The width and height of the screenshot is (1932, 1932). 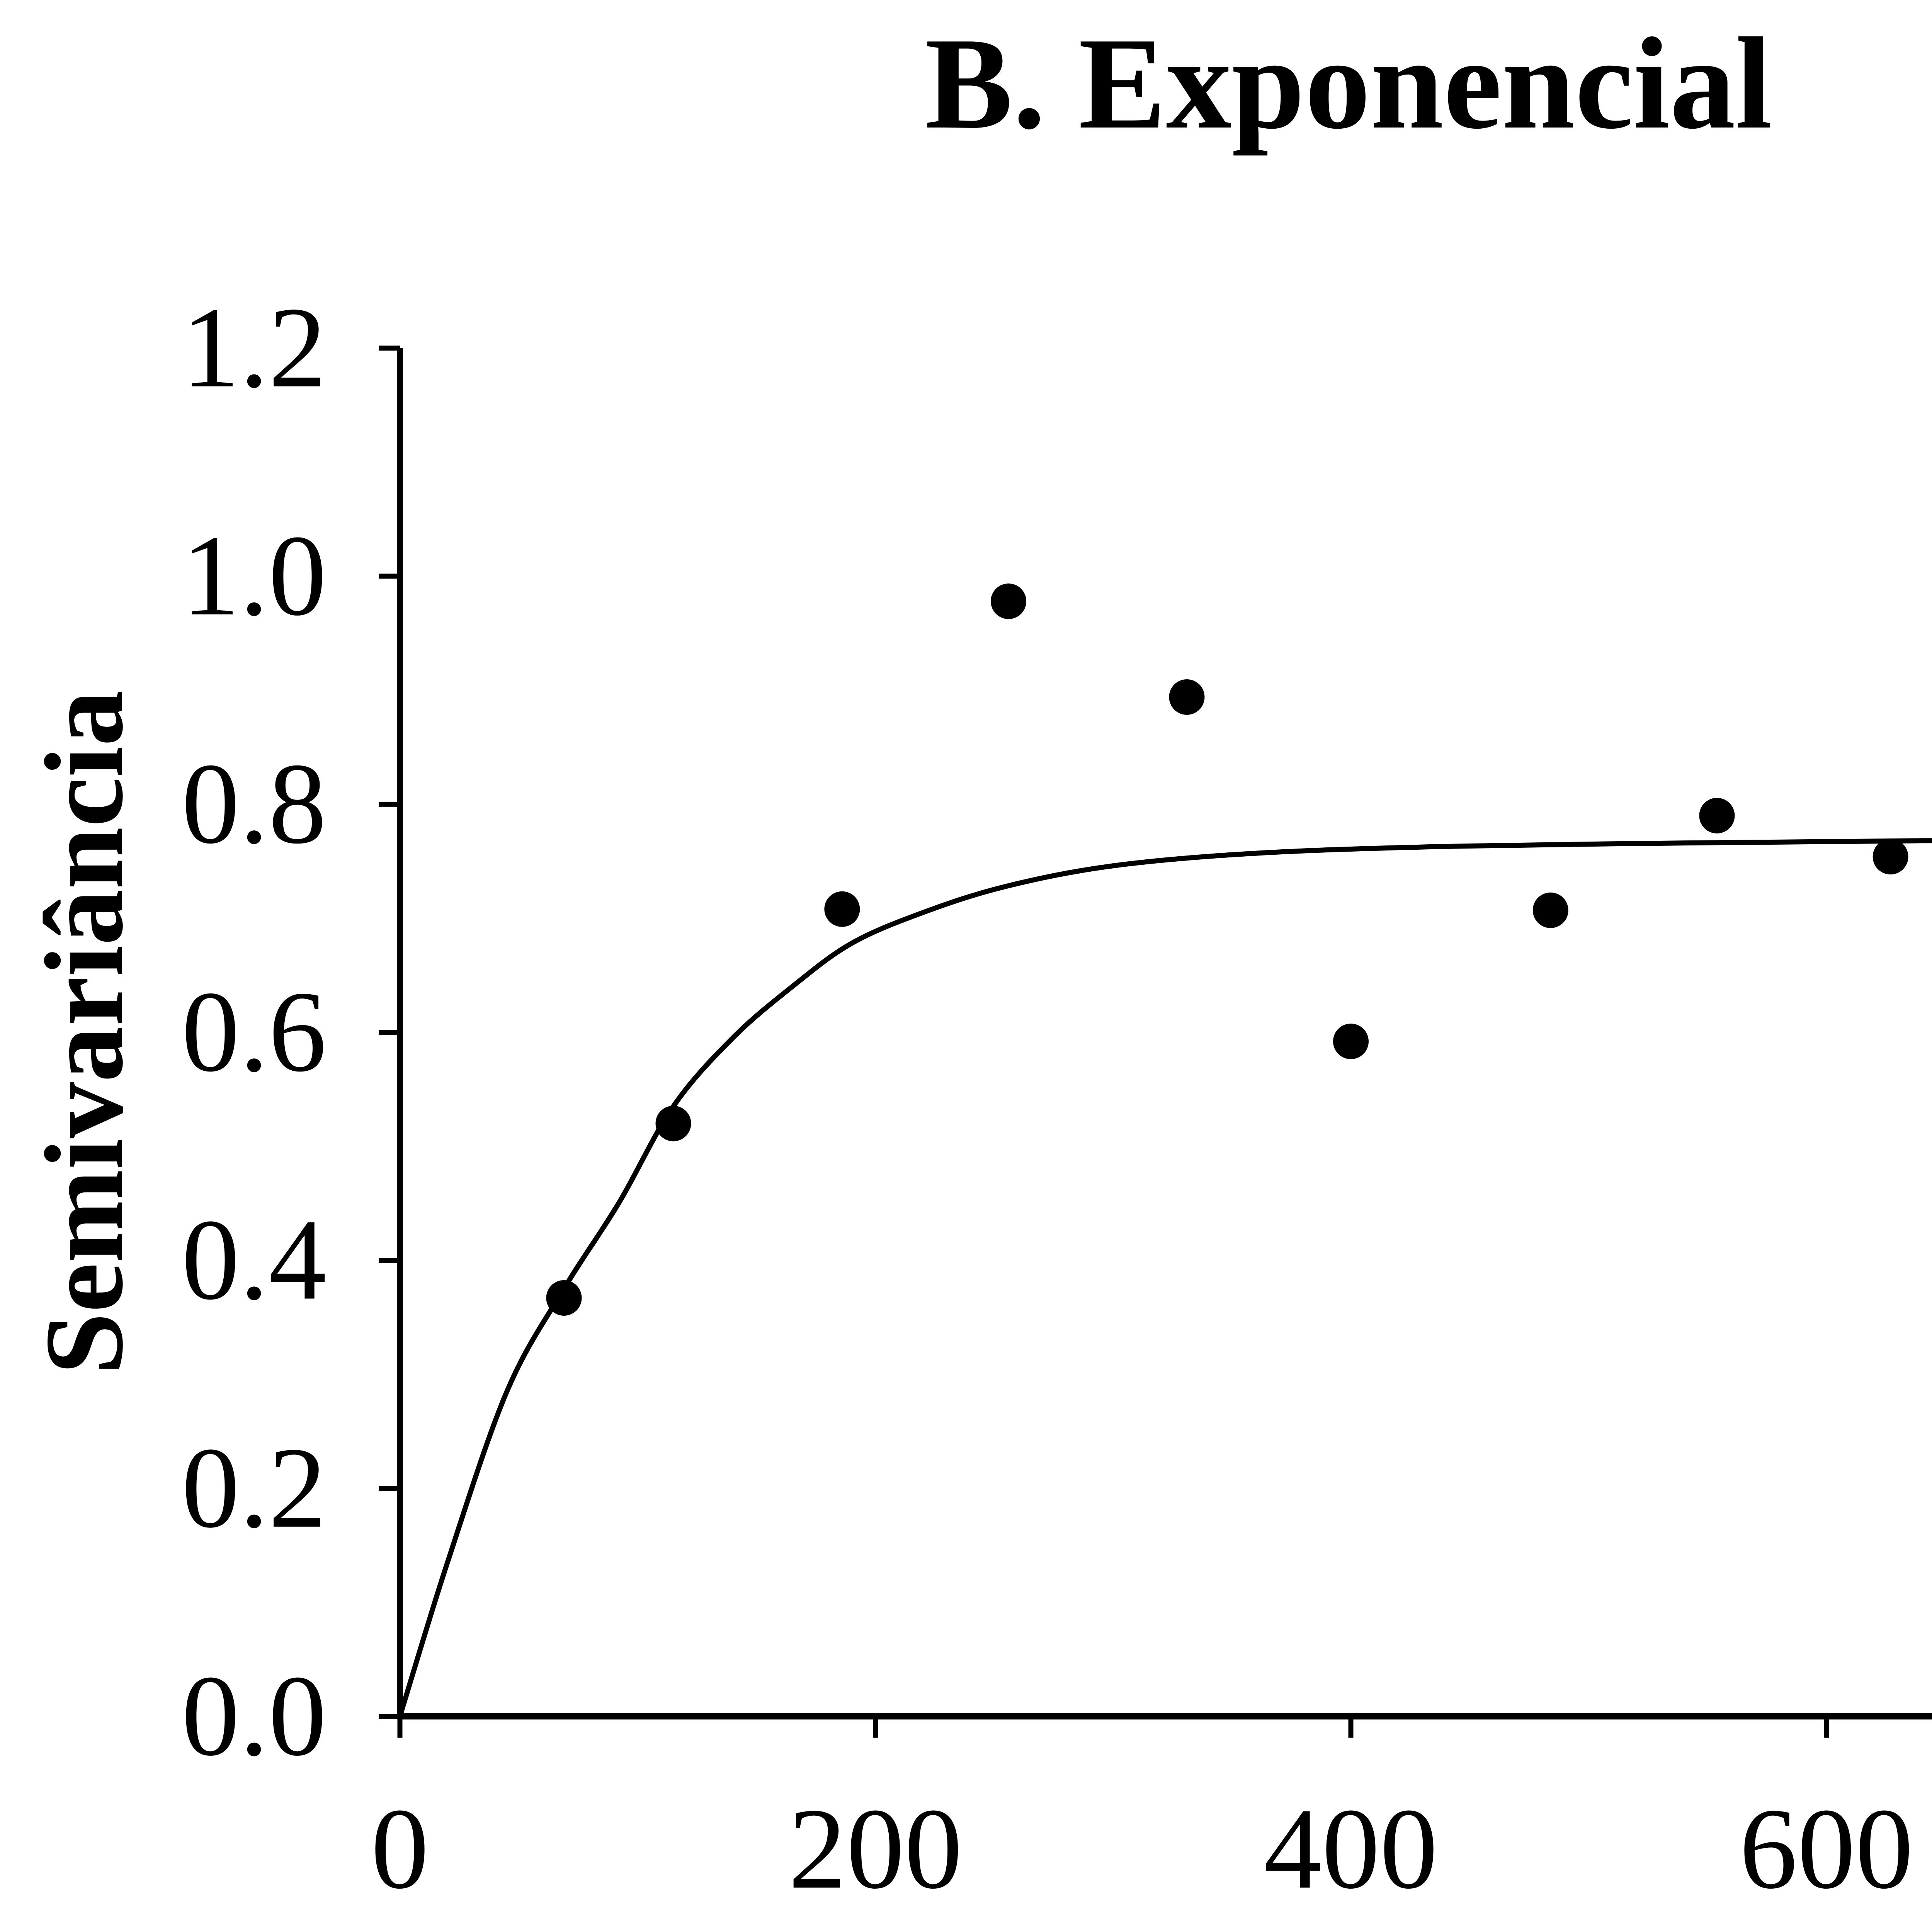 I want to click on x-tick-label: 0, so click(x=400, y=1849).